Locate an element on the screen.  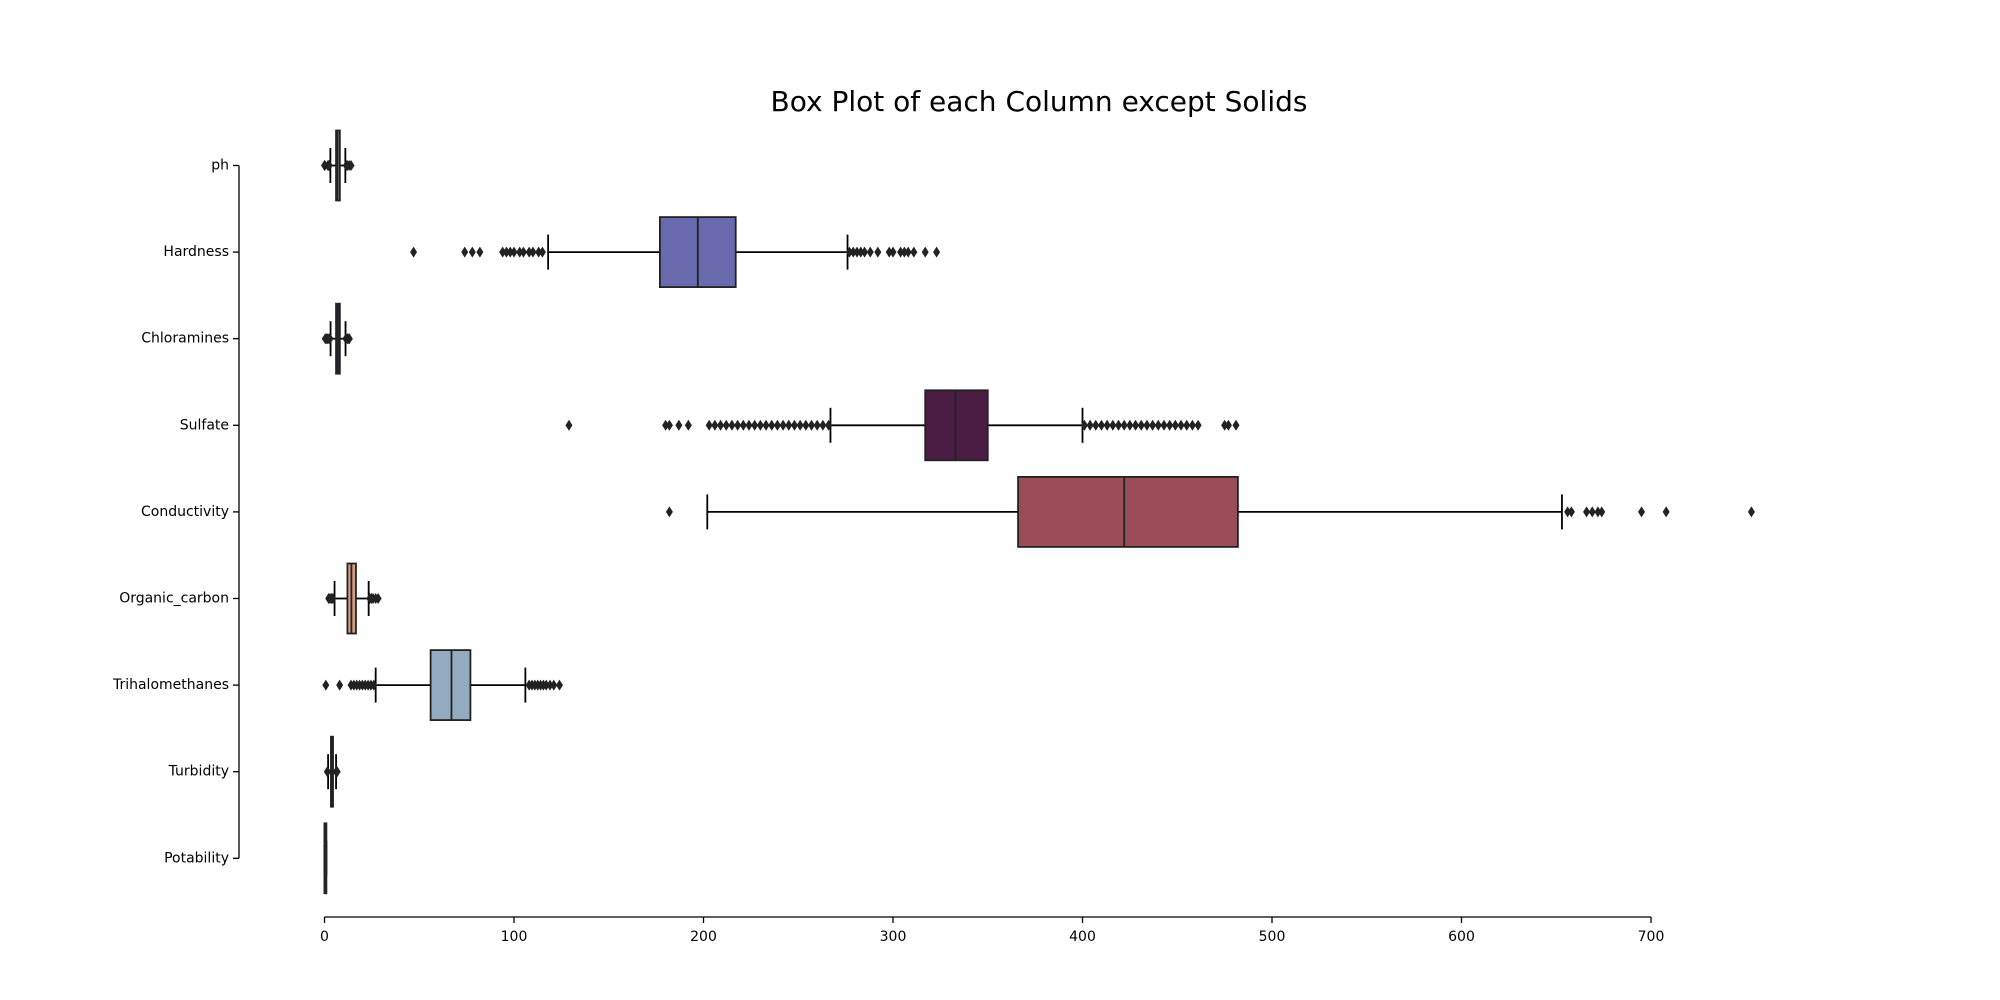
x-tick-label: 0 is located at coordinates (324, 937).